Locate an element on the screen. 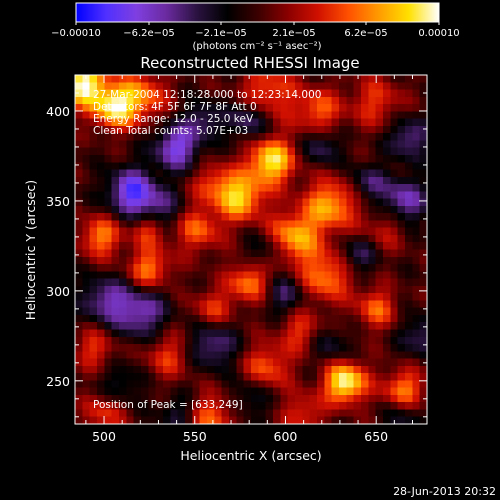  colorbar-unit-label: (photons cm⁻² s⁻¹ asec⁻²) is located at coordinates (256, 46).